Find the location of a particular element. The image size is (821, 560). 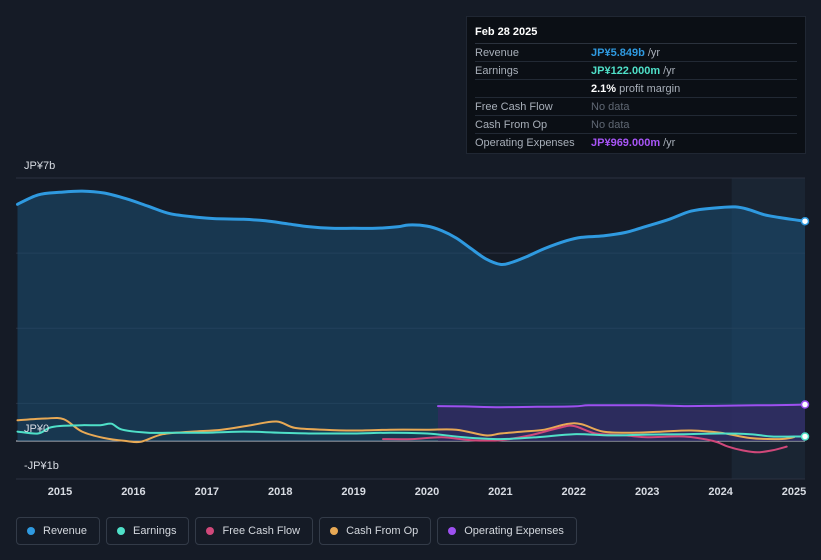

revenue-end-dot is located at coordinates (805, 221).